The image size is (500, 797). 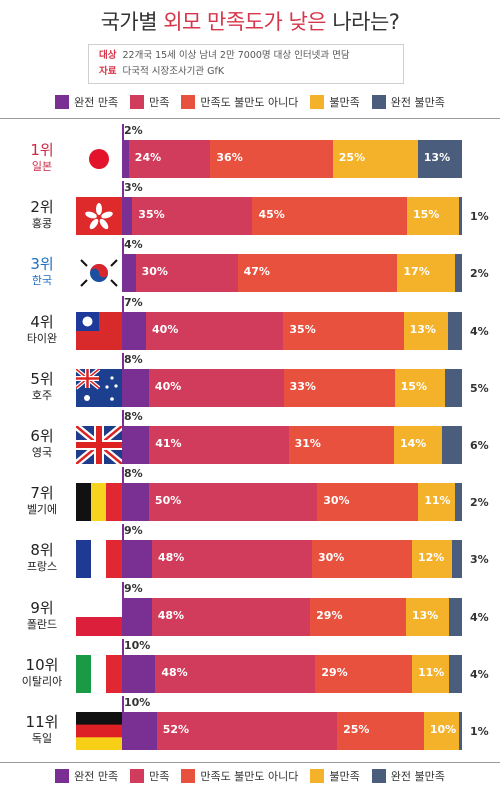 I want to click on stacked-bar: 50% 30% 11%, so click(x=292, y=502).